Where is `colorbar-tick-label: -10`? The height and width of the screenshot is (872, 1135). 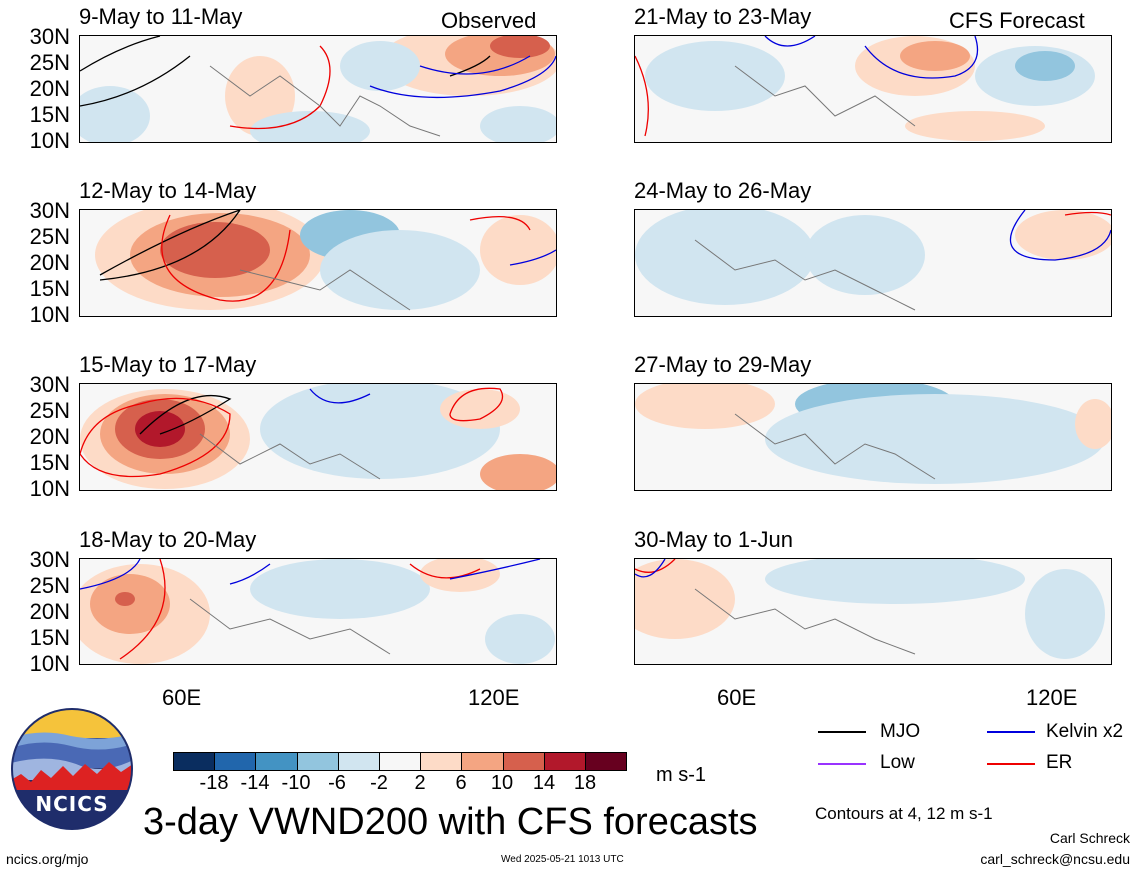 colorbar-tick-label: -10 is located at coordinates (296, 783).